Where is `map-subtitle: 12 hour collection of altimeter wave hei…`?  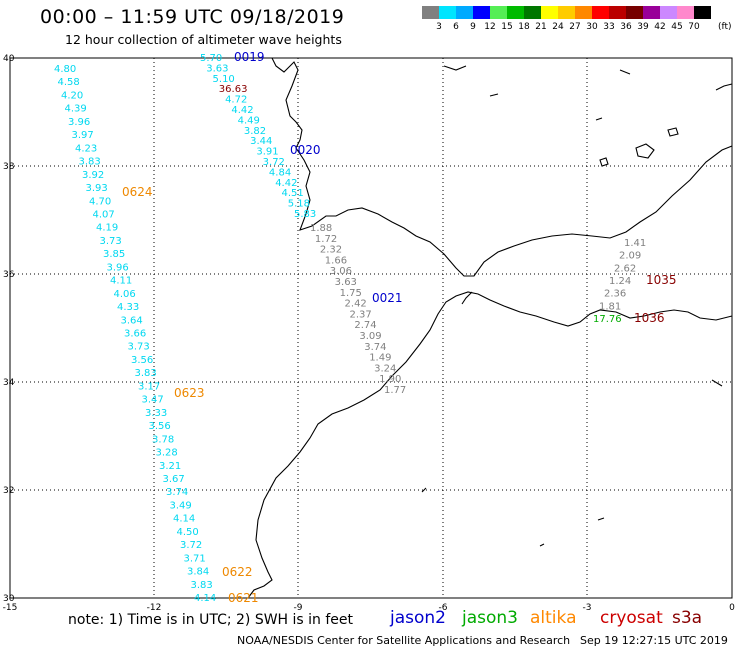
map-subtitle: 12 hour collection of altimeter wave hei… is located at coordinates (203, 39).